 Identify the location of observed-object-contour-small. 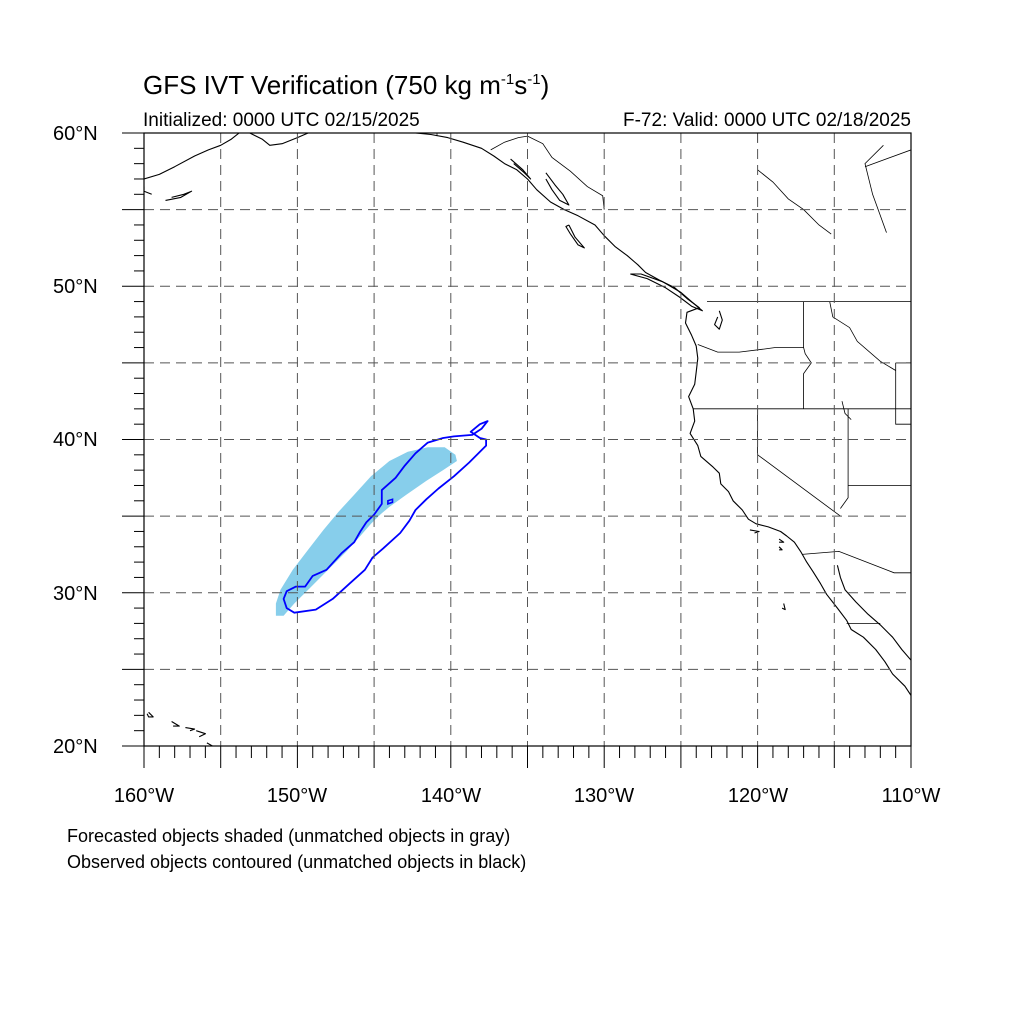
(390, 502).